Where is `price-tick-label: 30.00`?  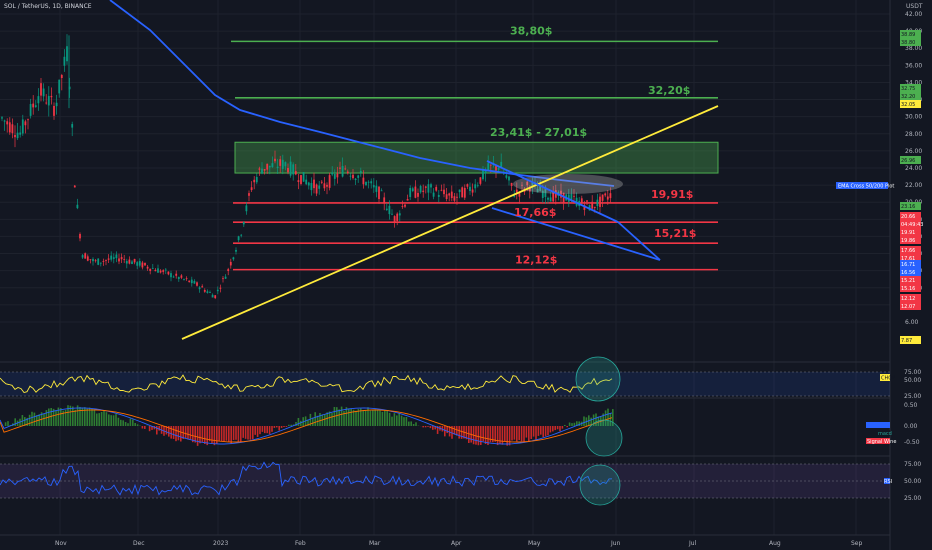
price-tick-label: 30.00 is located at coordinates (913, 117).